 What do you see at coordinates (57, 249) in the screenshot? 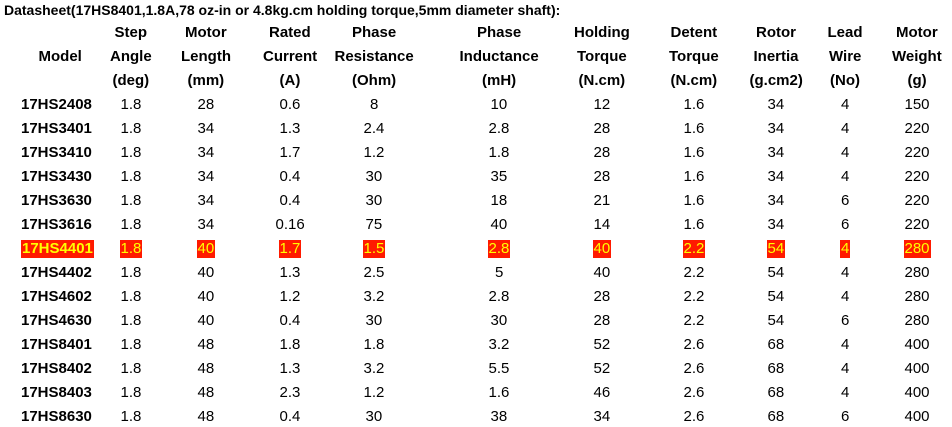
I see `model-cell: 17HS4401` at bounding box center [57, 249].